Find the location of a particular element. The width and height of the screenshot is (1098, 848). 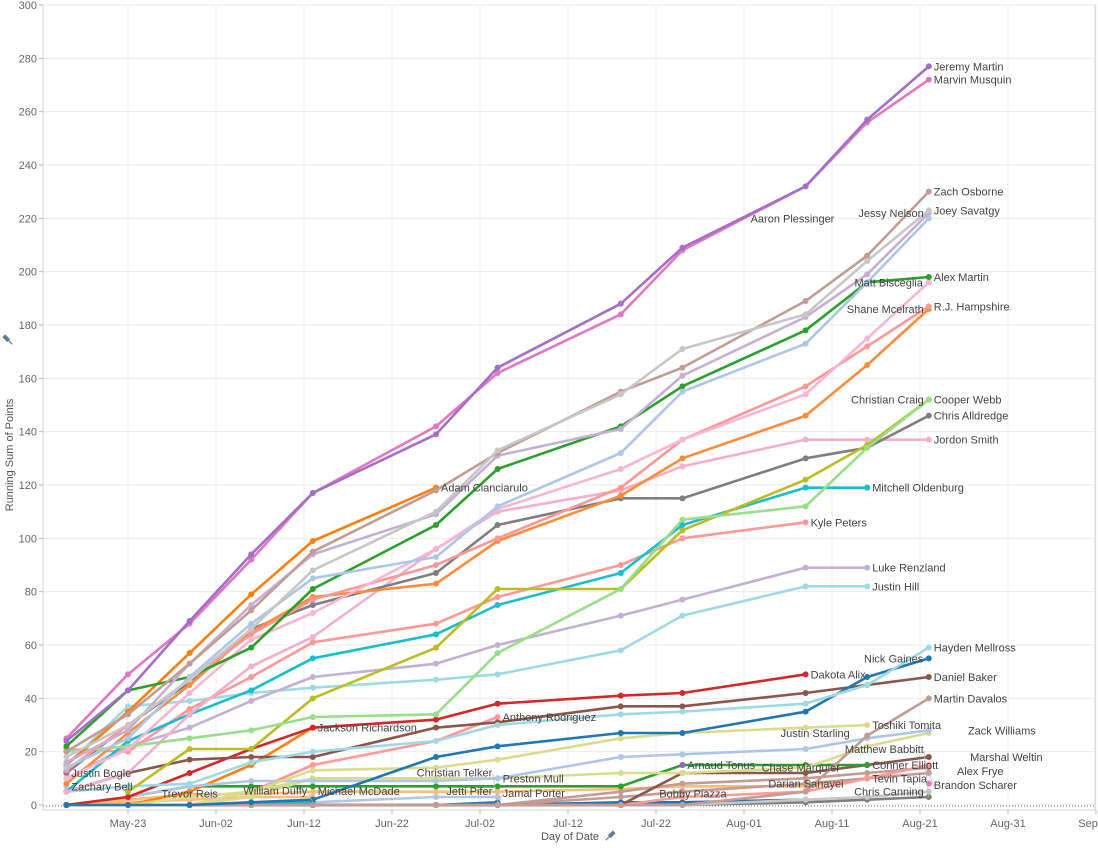

series-label: Jeremy Martin is located at coordinates (969, 67).